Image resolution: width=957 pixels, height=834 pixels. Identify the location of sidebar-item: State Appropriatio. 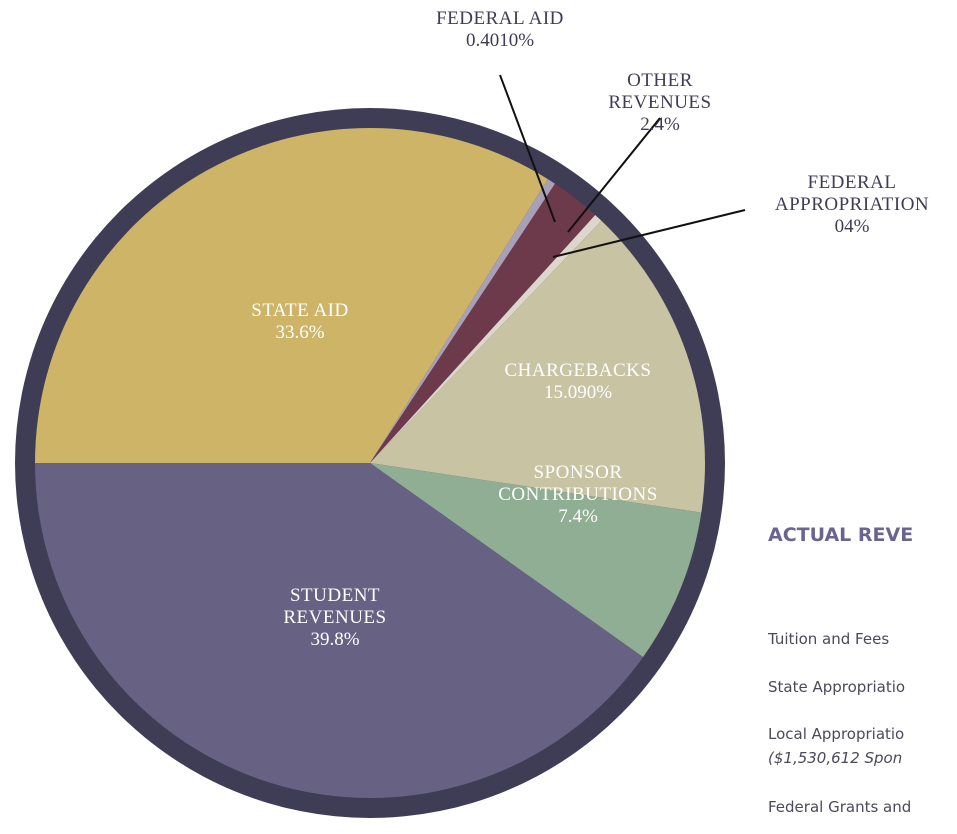
(837, 687).